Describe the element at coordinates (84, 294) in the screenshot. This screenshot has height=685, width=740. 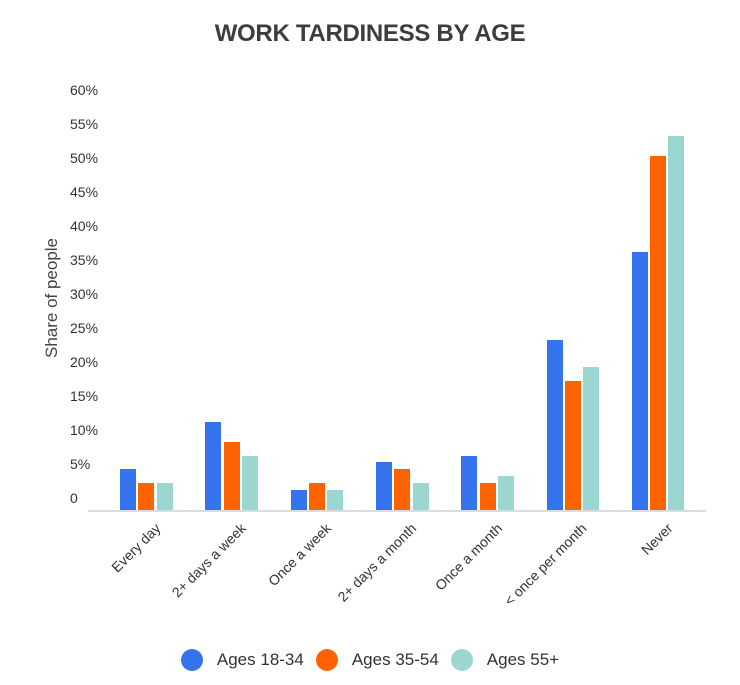
I see `y-tick-label: 30%` at that location.